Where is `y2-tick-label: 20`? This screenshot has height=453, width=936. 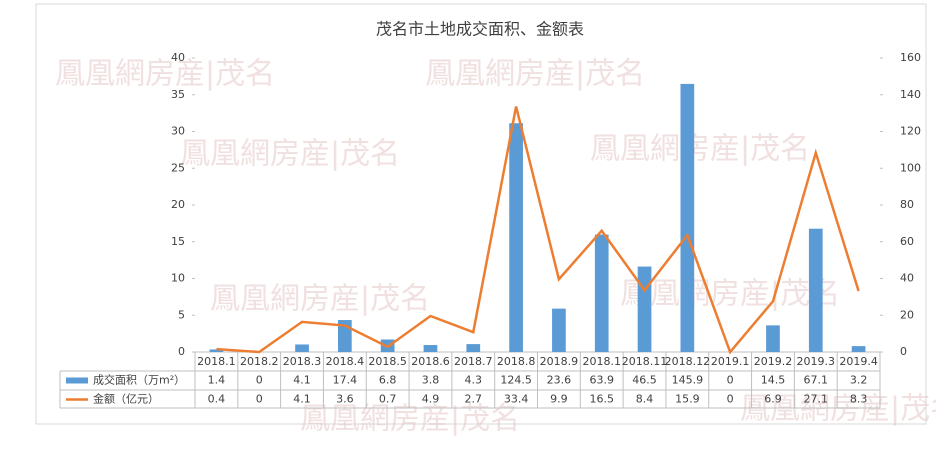 y2-tick-label: 20 is located at coordinates (907, 314).